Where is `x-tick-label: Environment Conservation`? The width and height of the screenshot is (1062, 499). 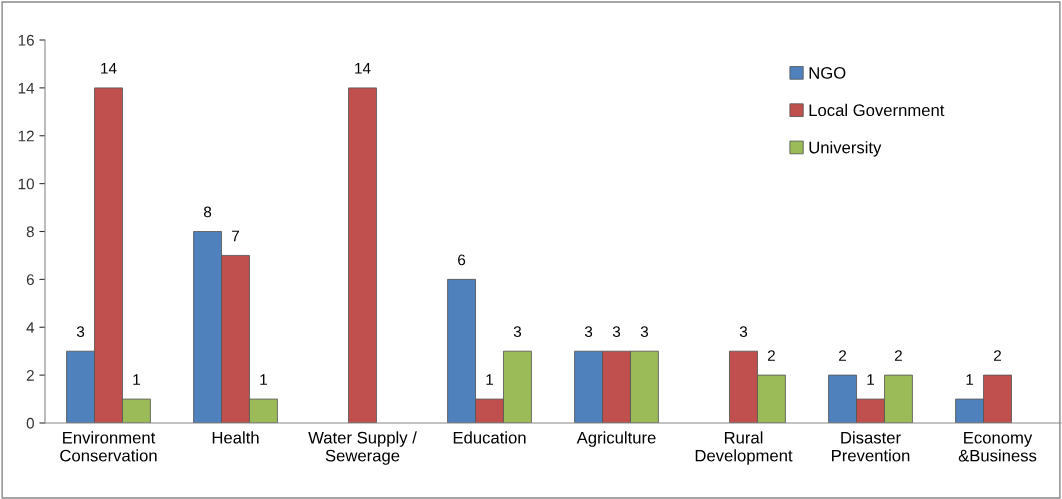
x-tick-label: Environment Conservation is located at coordinates (108, 446).